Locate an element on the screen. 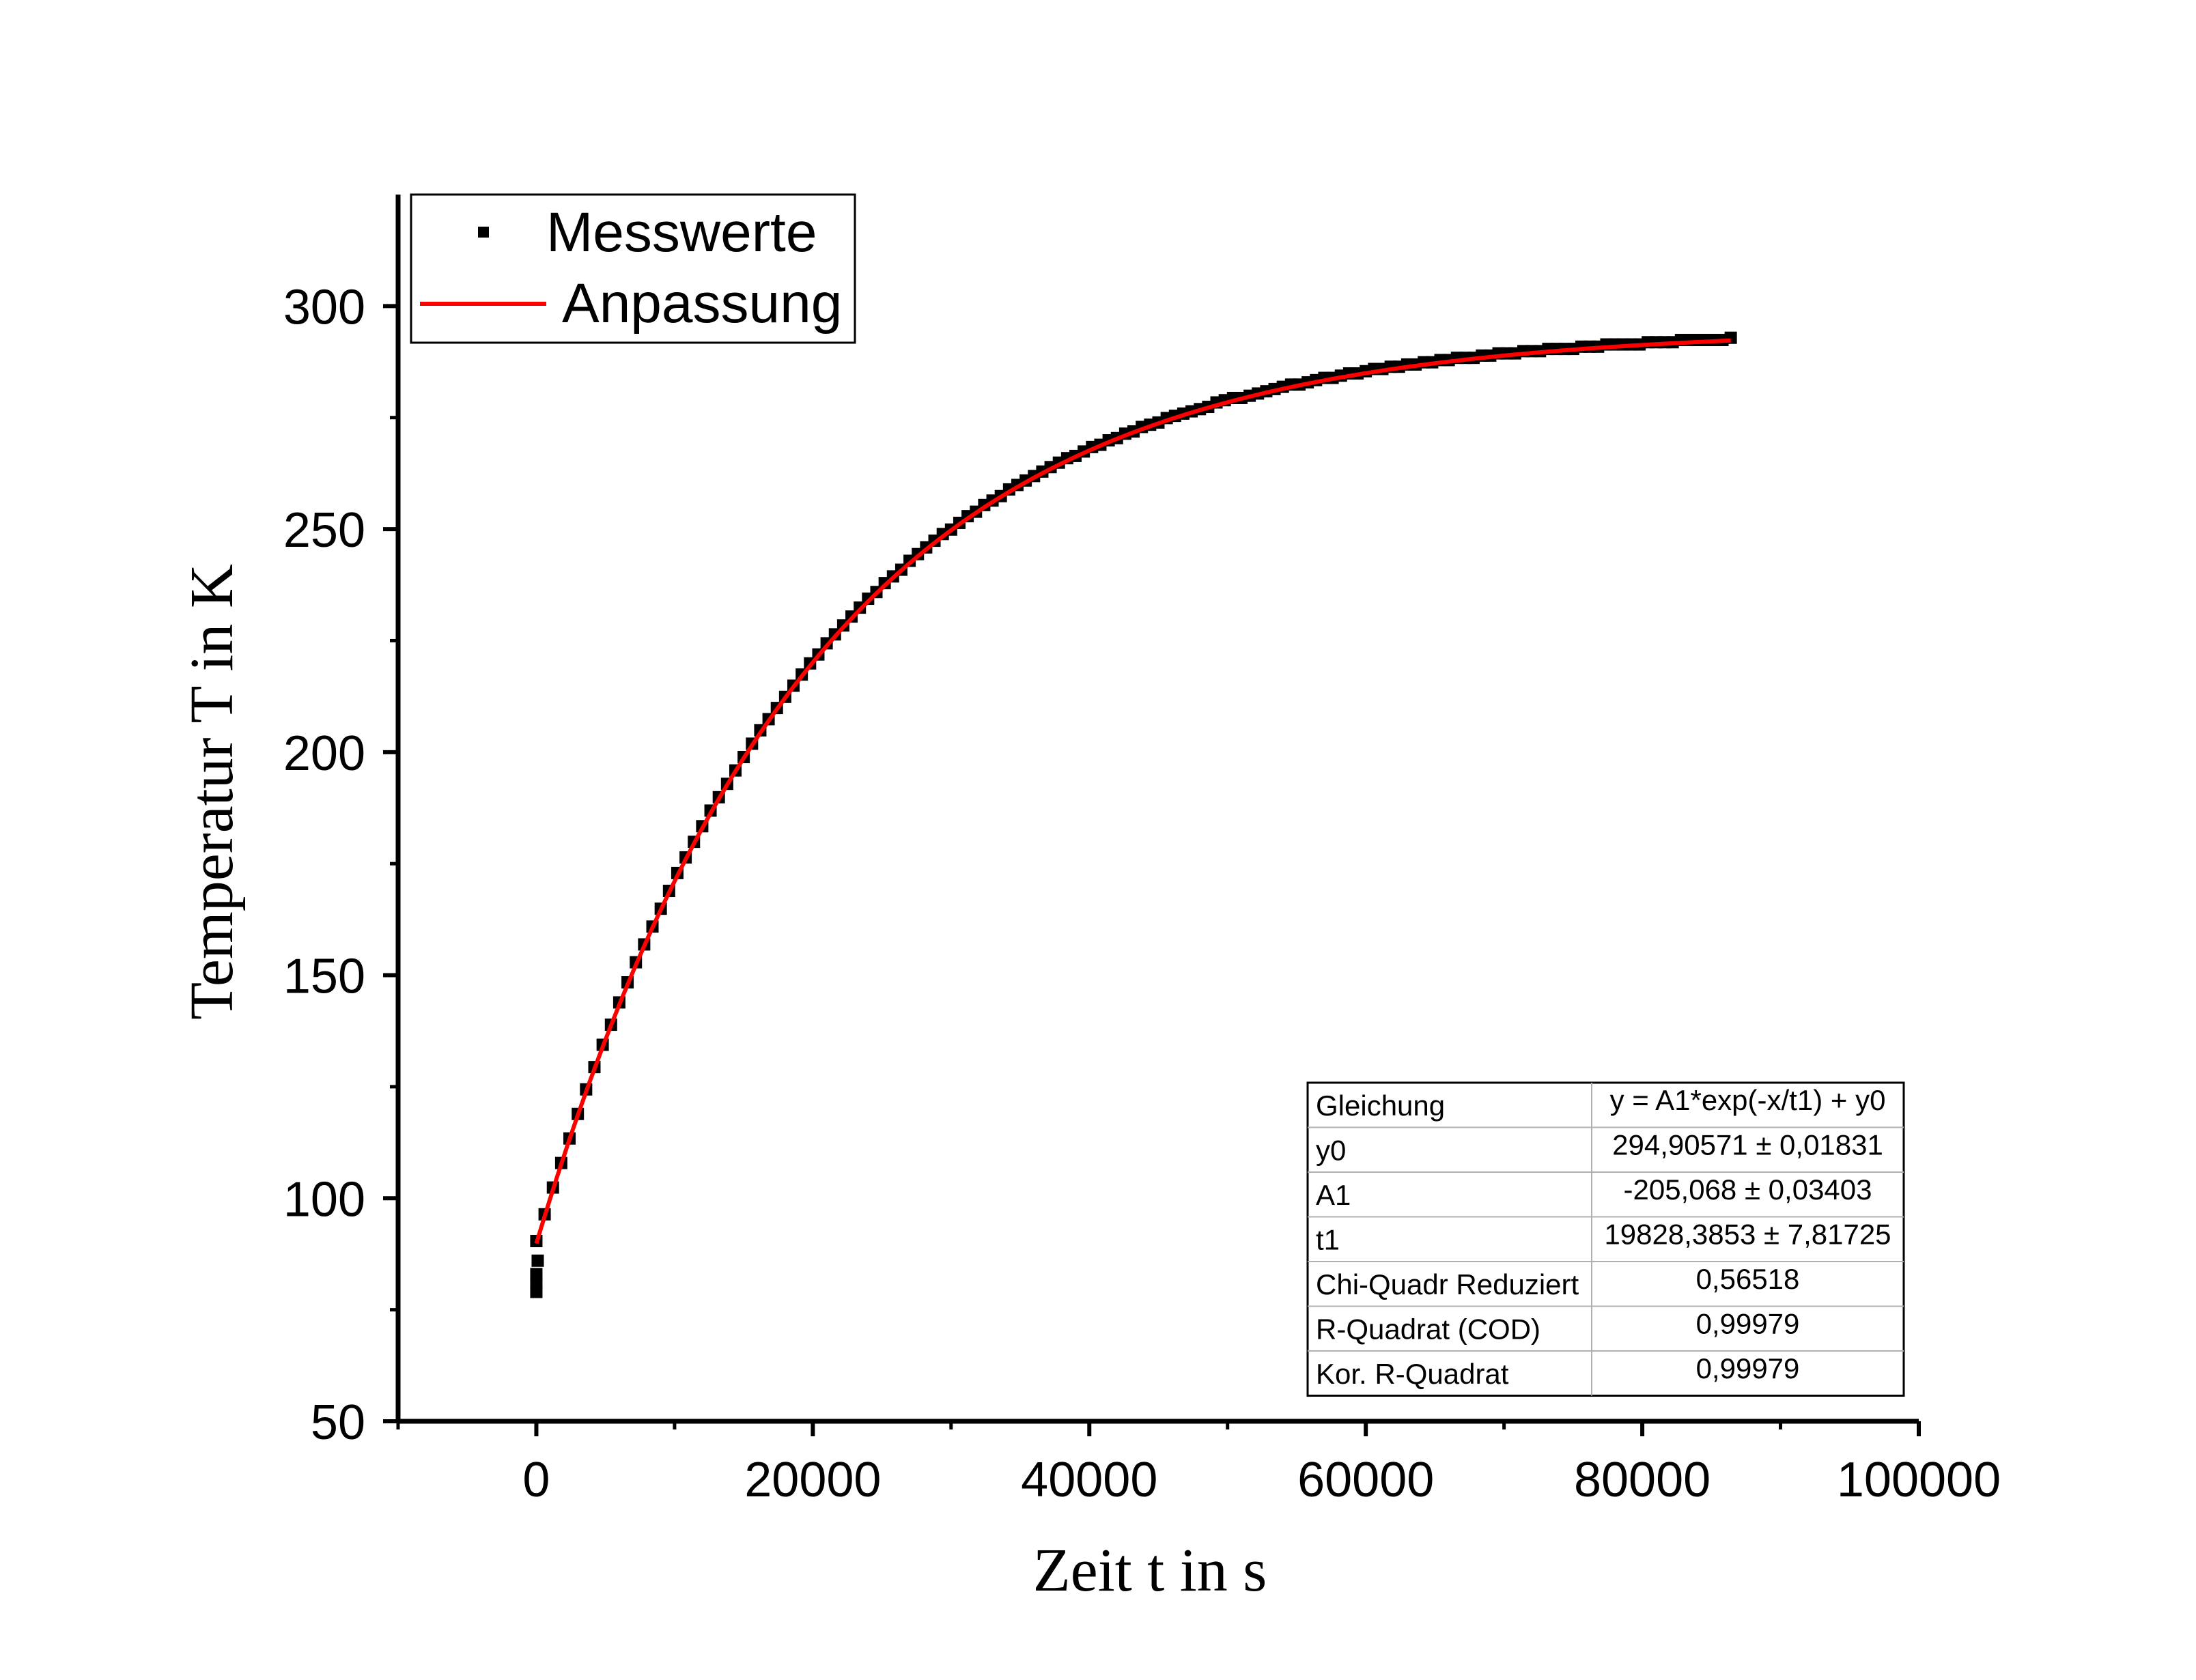 This screenshot has height=1680, width=2196. table-cell-value: 0,56518 is located at coordinates (1748, 1279).